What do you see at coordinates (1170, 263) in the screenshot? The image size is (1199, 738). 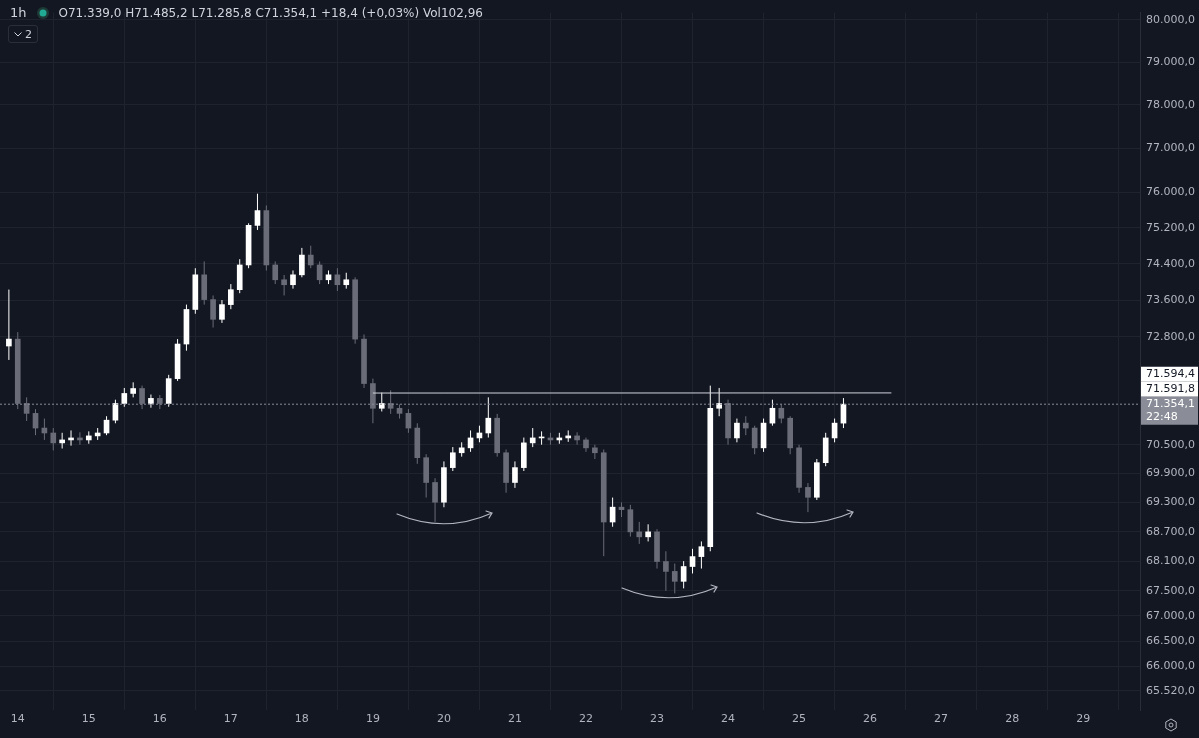 I see `y-tick-label: 74.400,0` at bounding box center [1170, 263].